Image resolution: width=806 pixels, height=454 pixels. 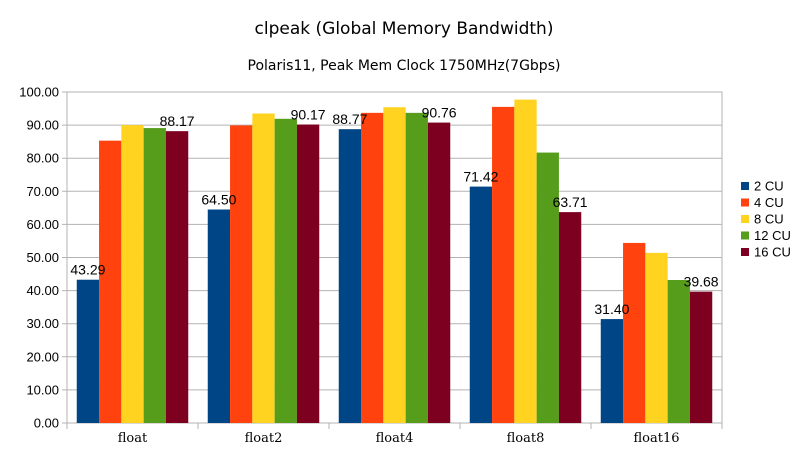 What do you see at coordinates (42, 158) in the screenshot?
I see `y-tick-label: 80.00` at bounding box center [42, 158].